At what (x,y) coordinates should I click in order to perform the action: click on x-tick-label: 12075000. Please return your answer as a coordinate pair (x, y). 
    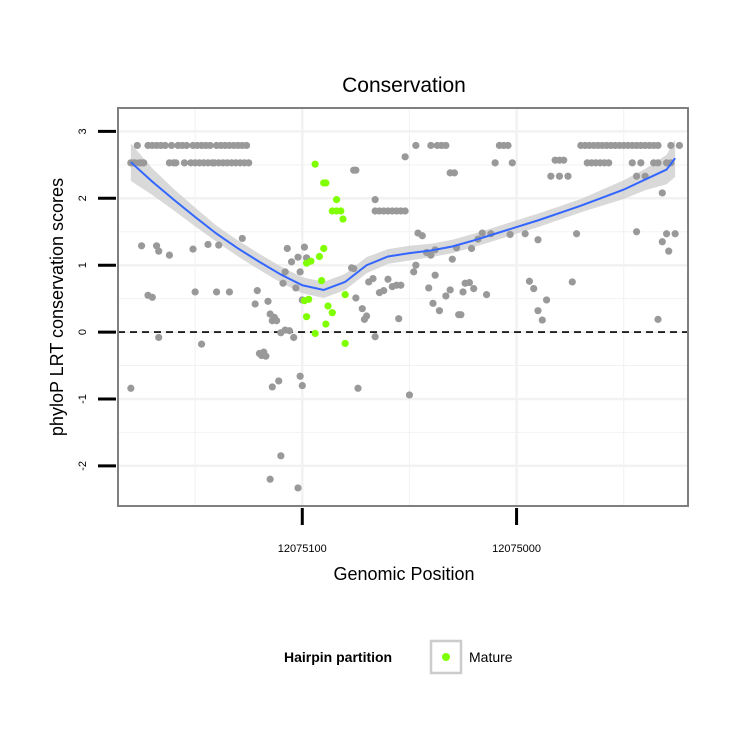
    Looking at the image, I should click on (516, 549).